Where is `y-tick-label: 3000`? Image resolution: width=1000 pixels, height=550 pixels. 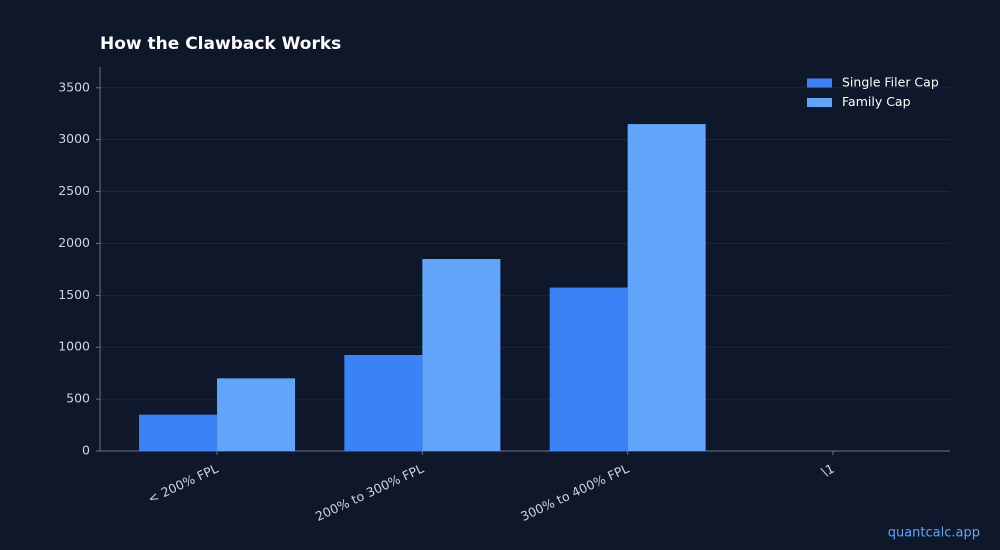
y-tick-label: 3000 is located at coordinates (74, 138).